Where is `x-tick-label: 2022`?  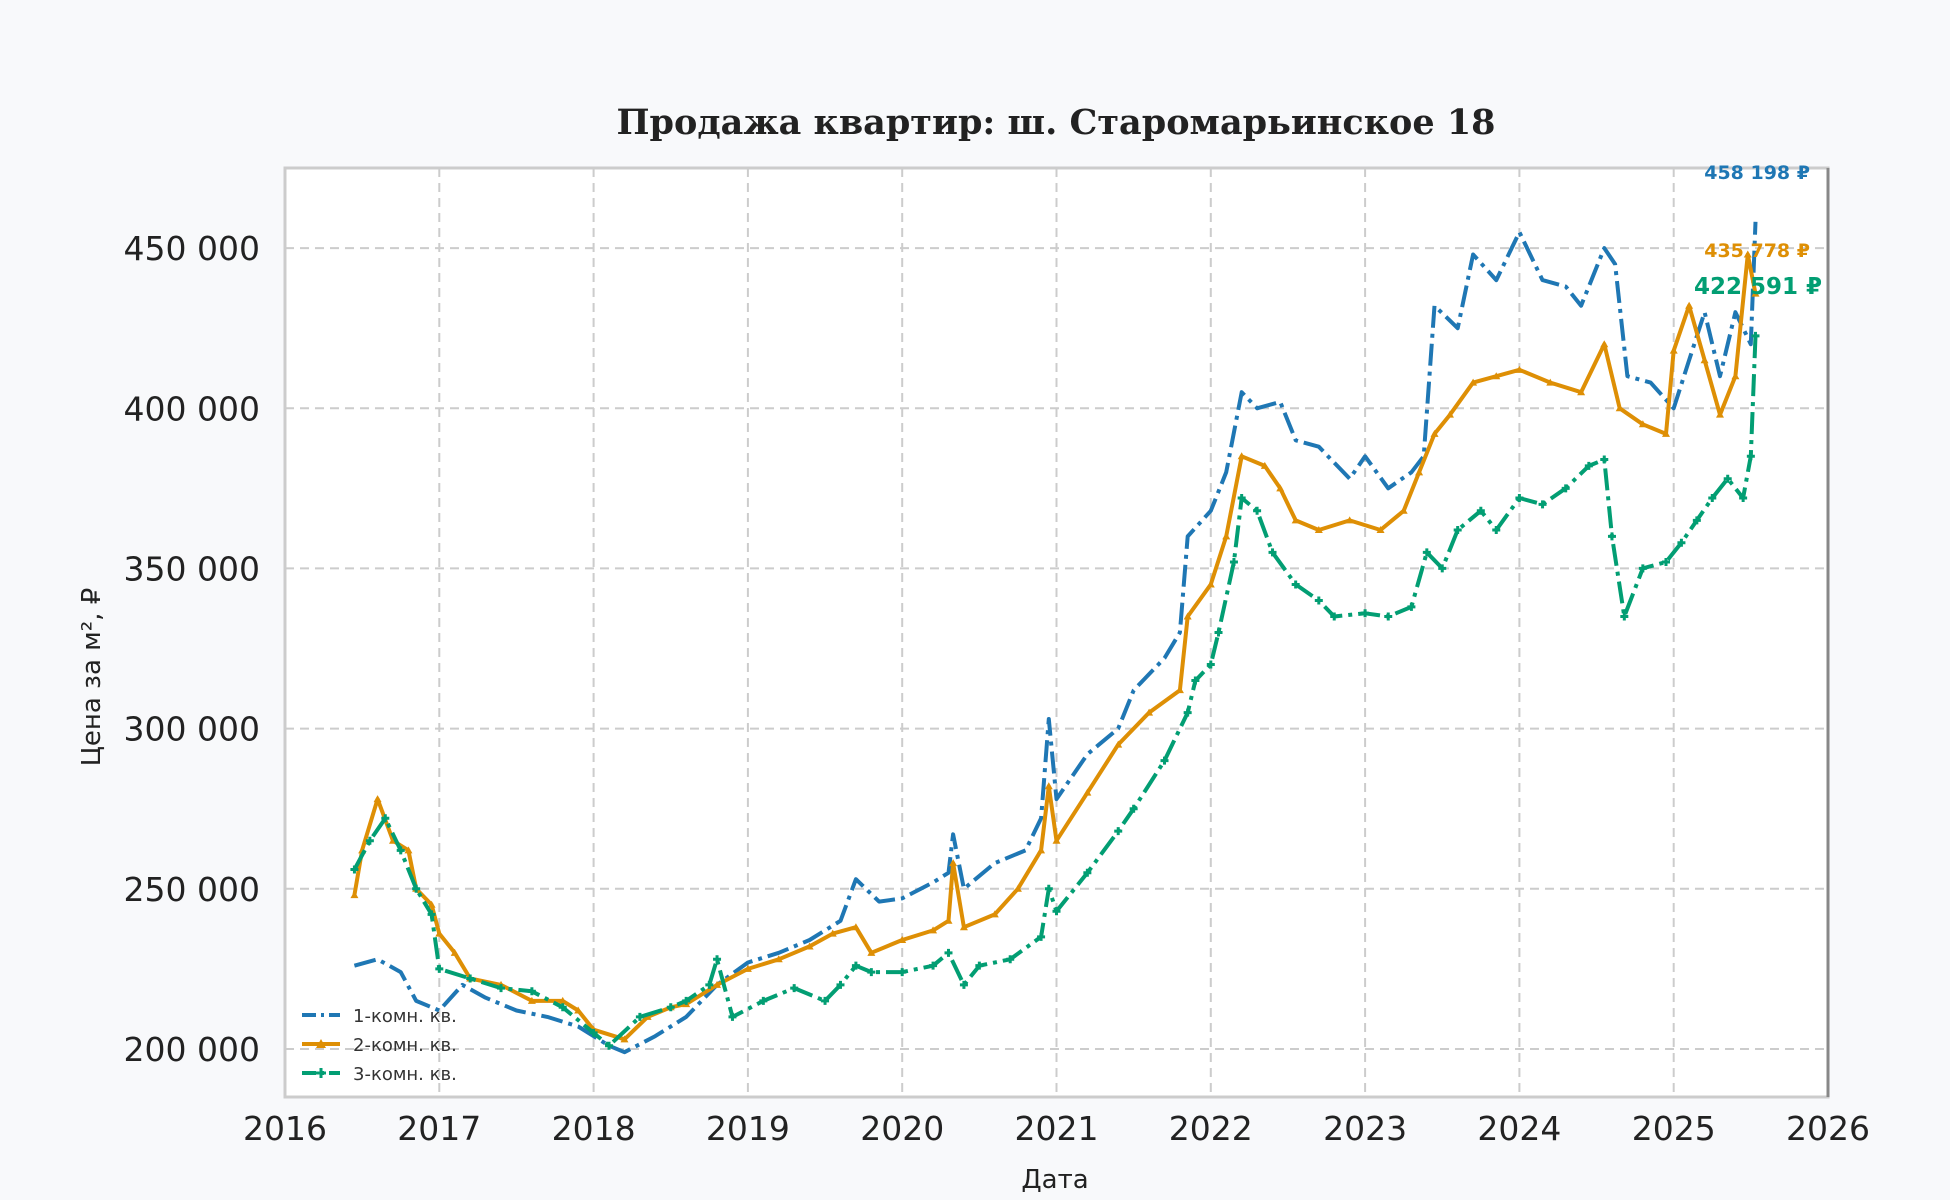
x-tick-label: 2022 is located at coordinates (1211, 1128).